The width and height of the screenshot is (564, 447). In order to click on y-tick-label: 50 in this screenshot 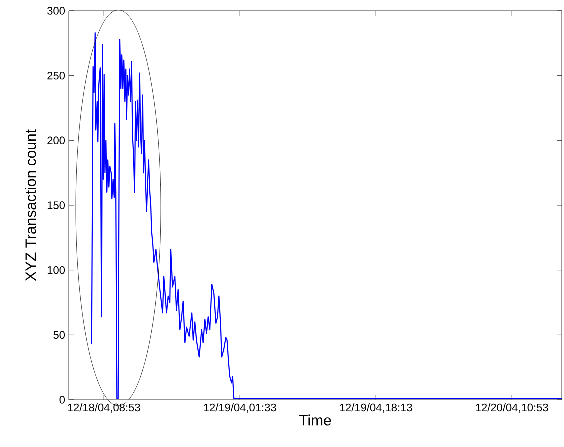, I will do `click(60, 335)`.